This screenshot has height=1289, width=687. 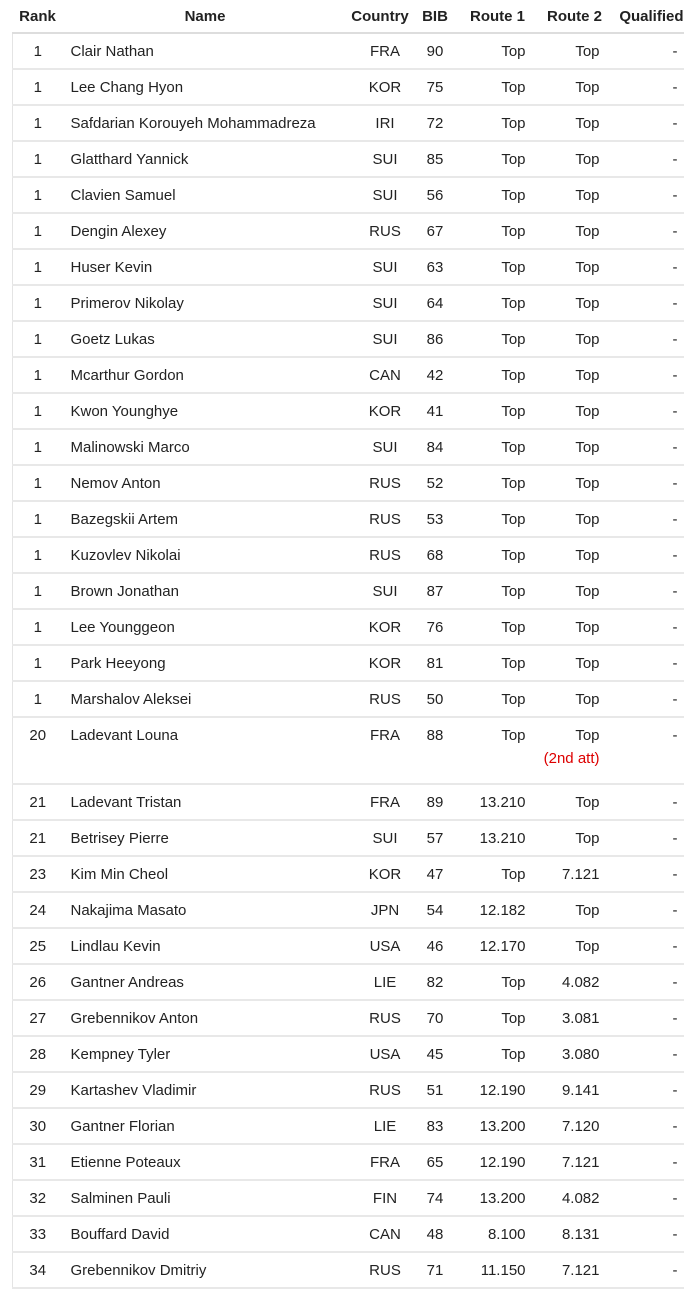 What do you see at coordinates (435, 231) in the screenshot?
I see `bib: 67` at bounding box center [435, 231].